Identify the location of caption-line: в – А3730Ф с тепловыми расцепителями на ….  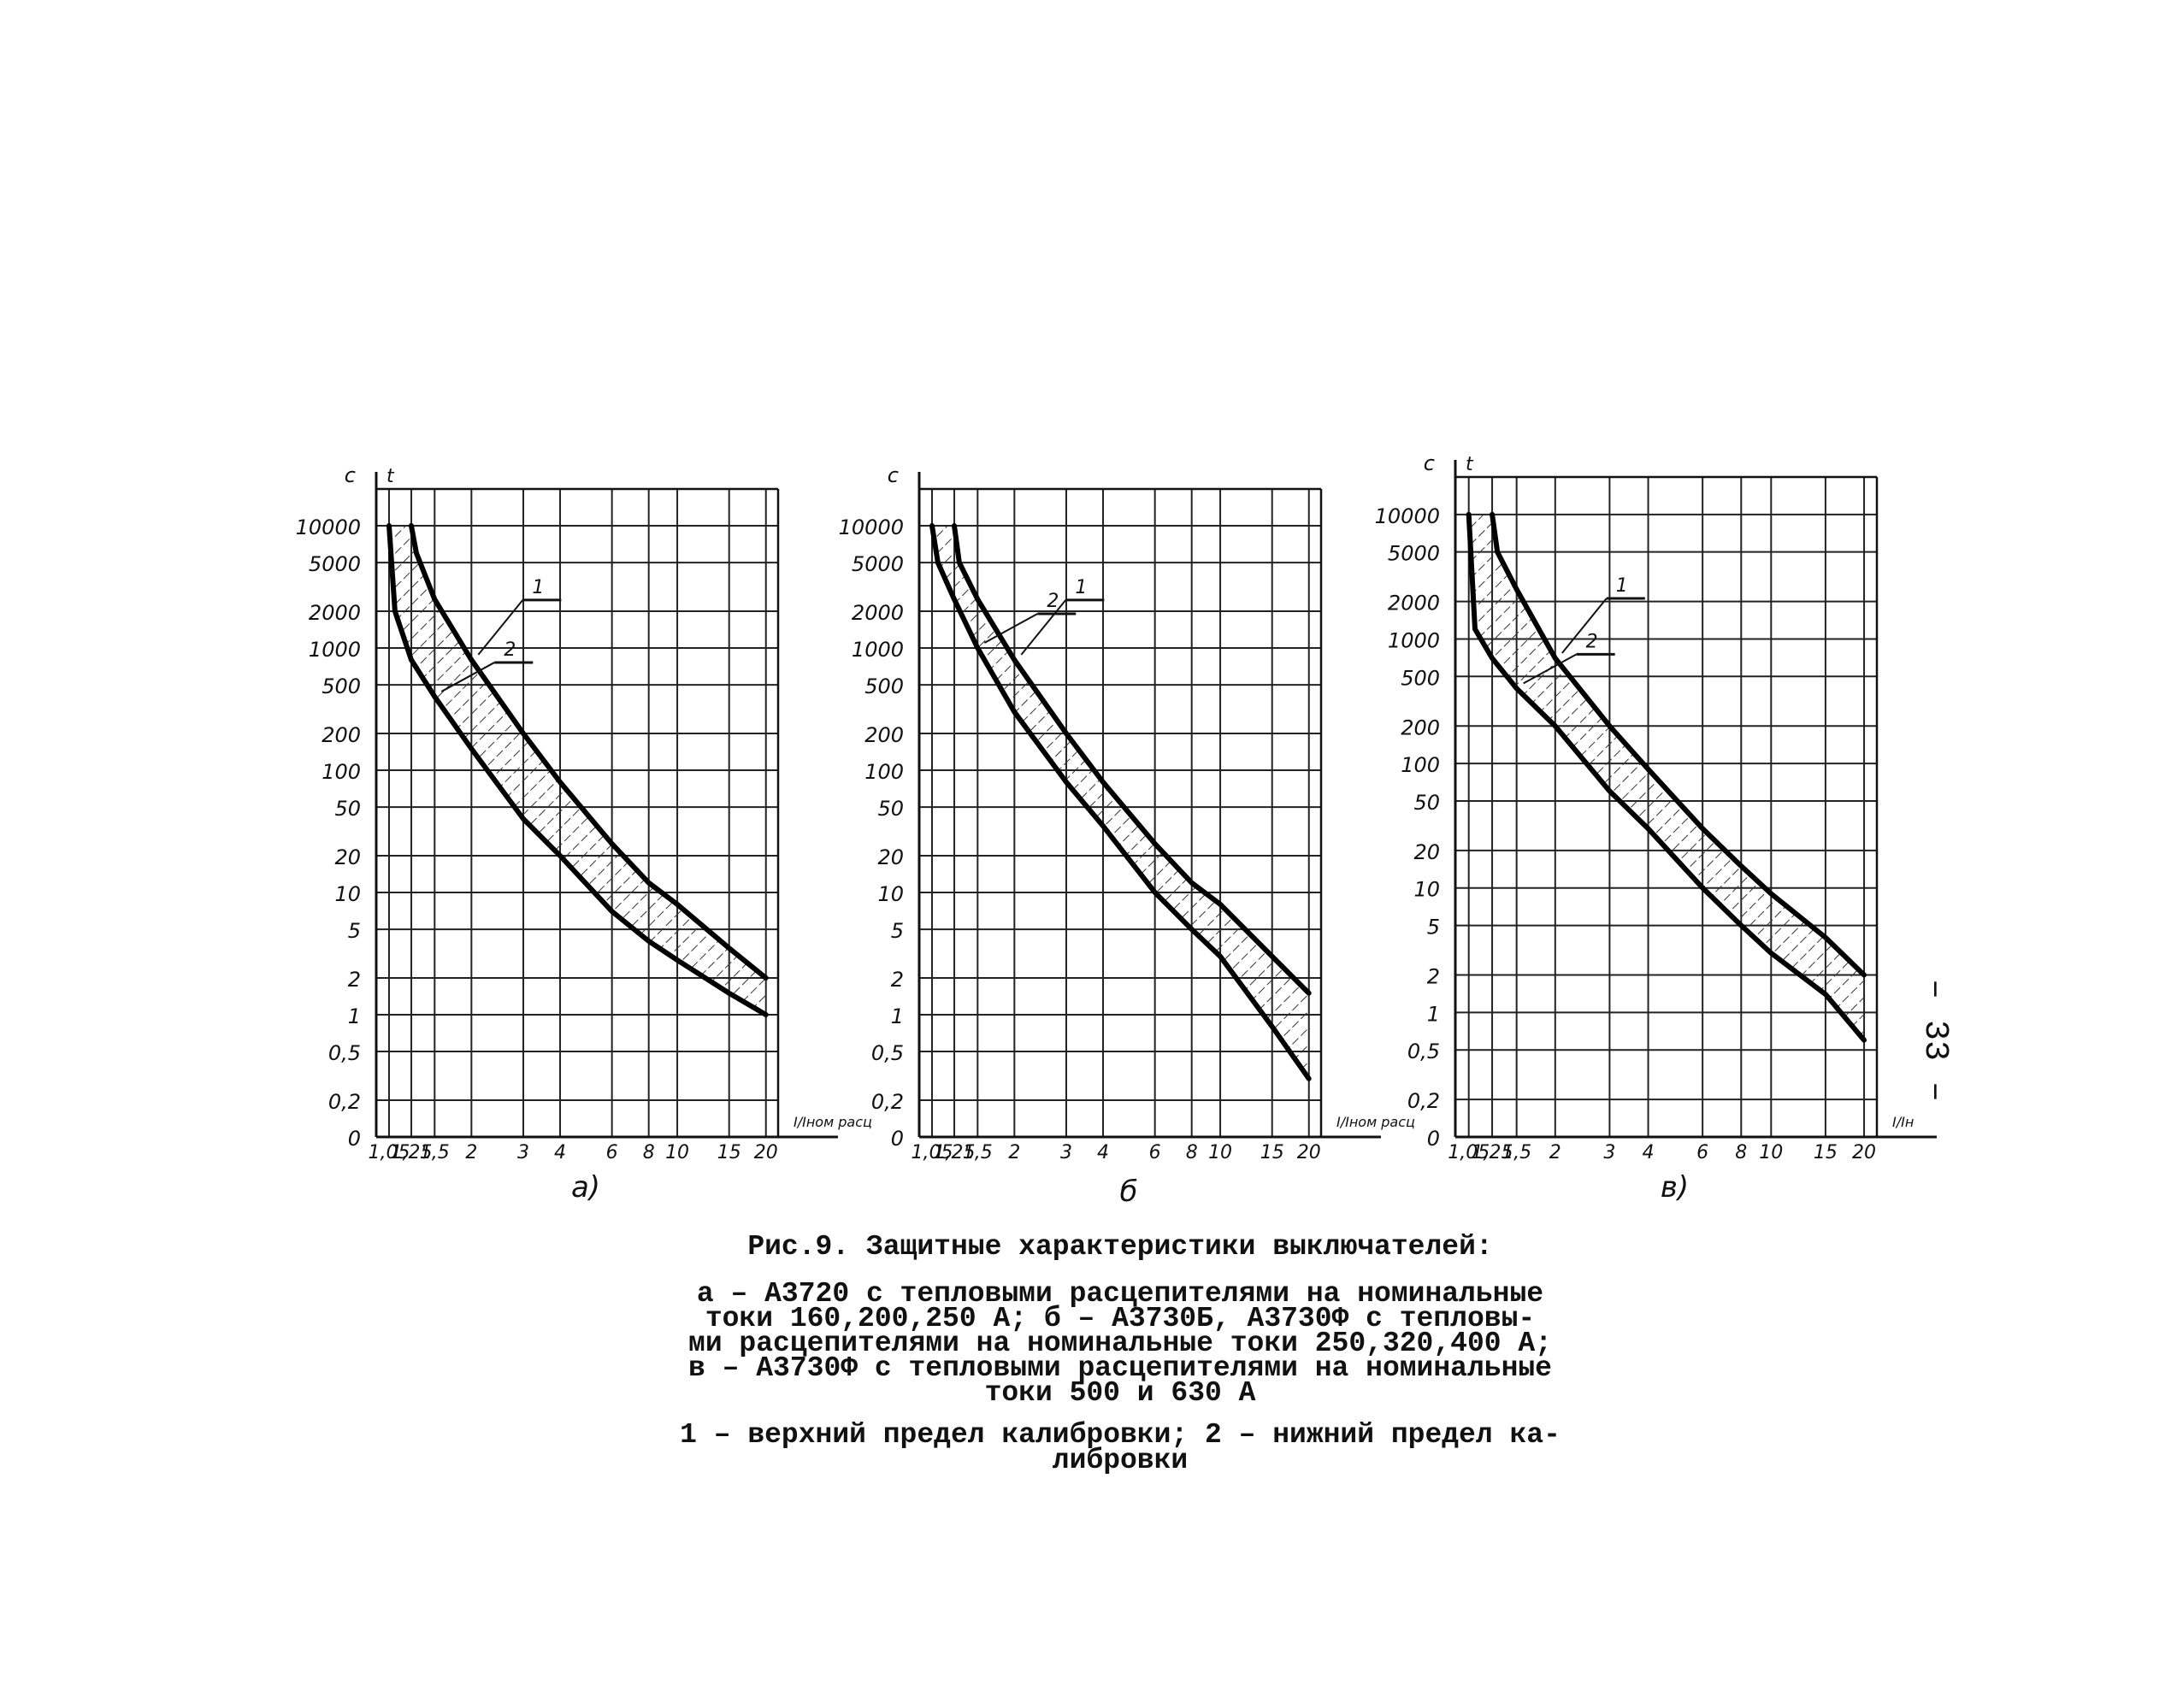
(1120, 1368).